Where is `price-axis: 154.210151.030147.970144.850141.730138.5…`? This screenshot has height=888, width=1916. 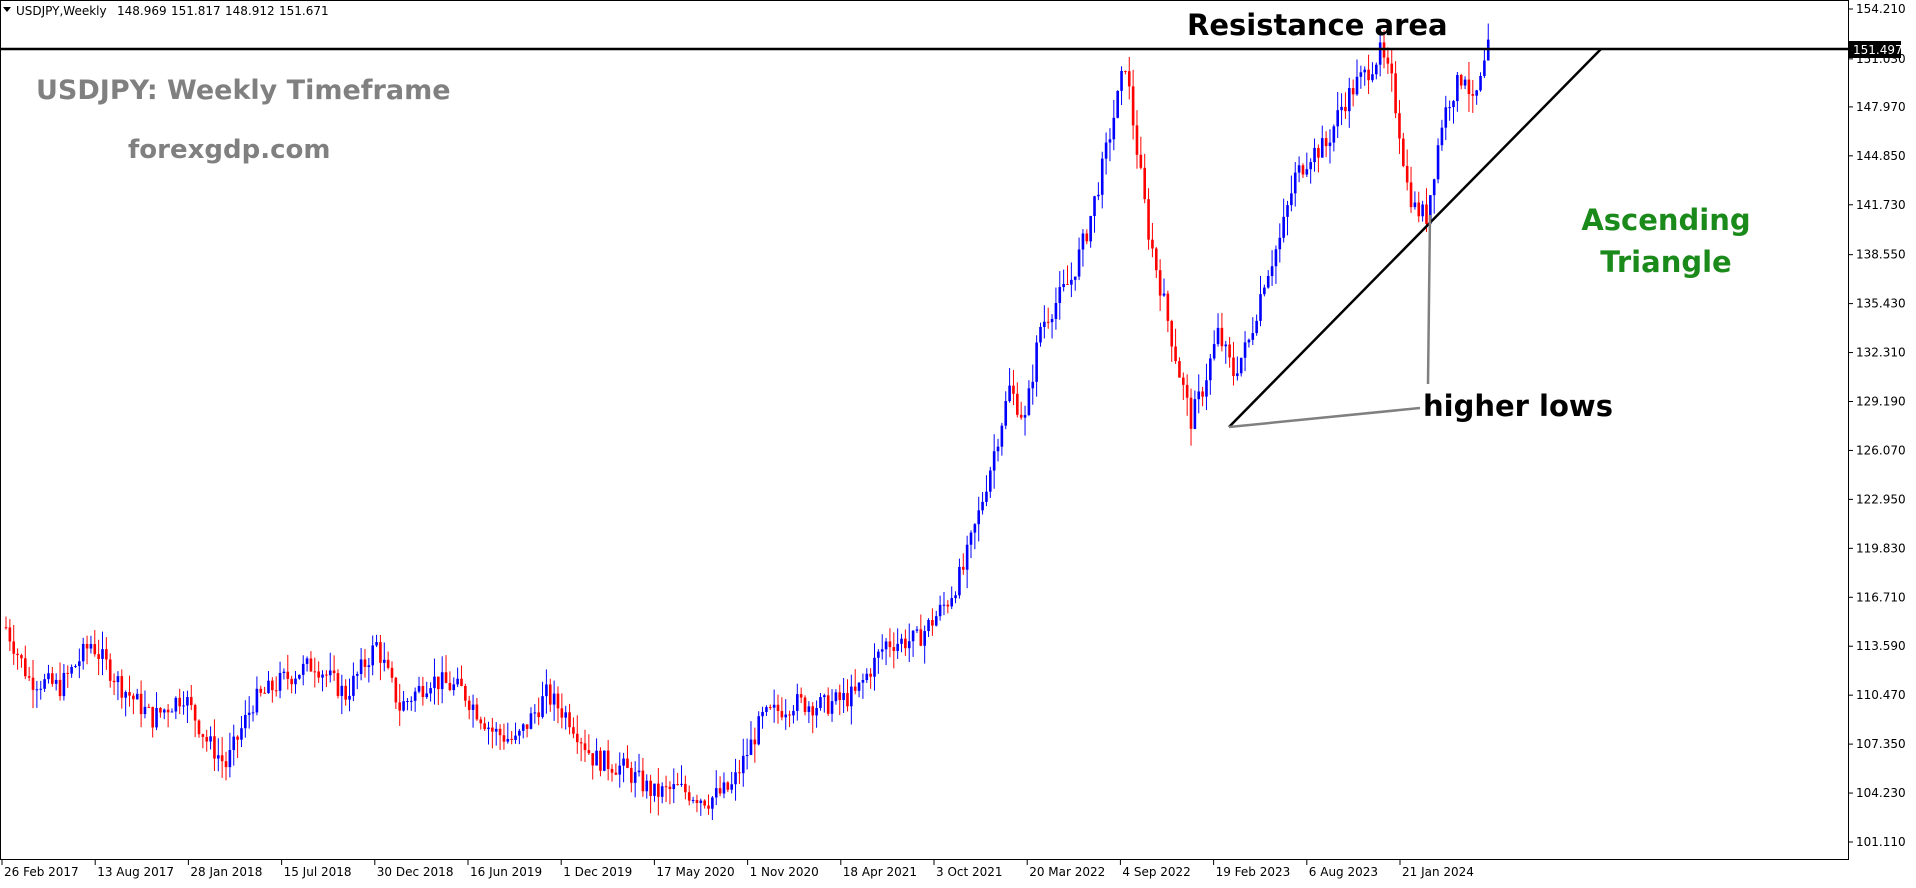 price-axis: 154.210151.030147.970144.850141.730138.5… is located at coordinates (1877, 425).